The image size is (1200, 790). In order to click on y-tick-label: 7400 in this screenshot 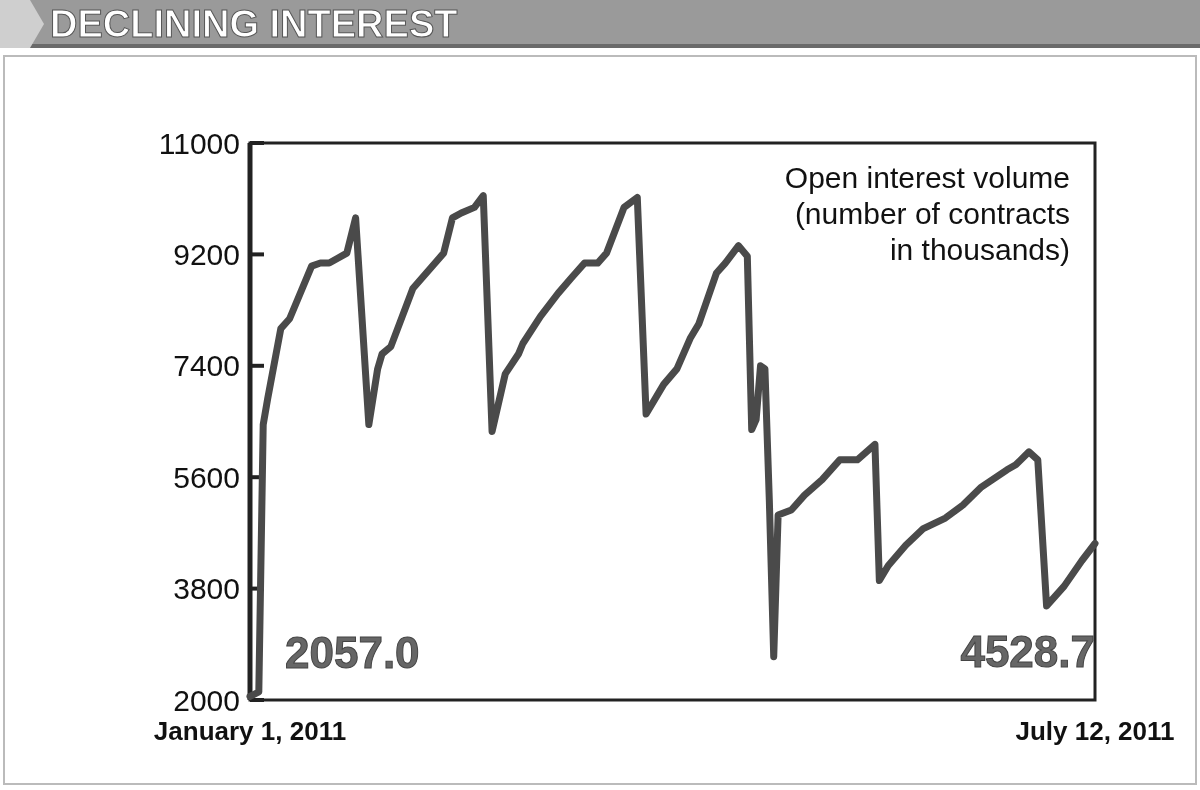, I will do `click(206, 366)`.